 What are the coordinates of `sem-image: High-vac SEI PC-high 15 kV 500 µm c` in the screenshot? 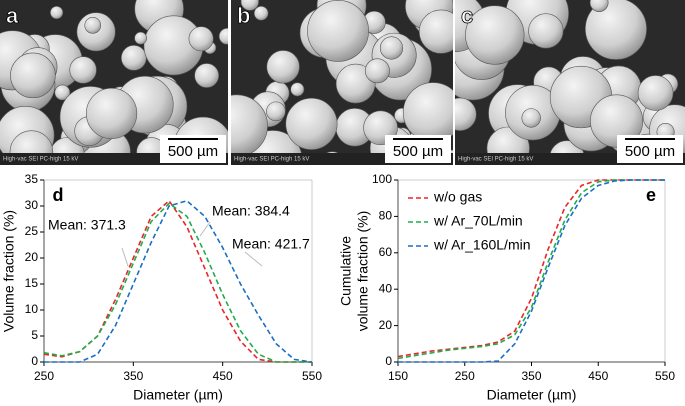 It's located at (570, 82).